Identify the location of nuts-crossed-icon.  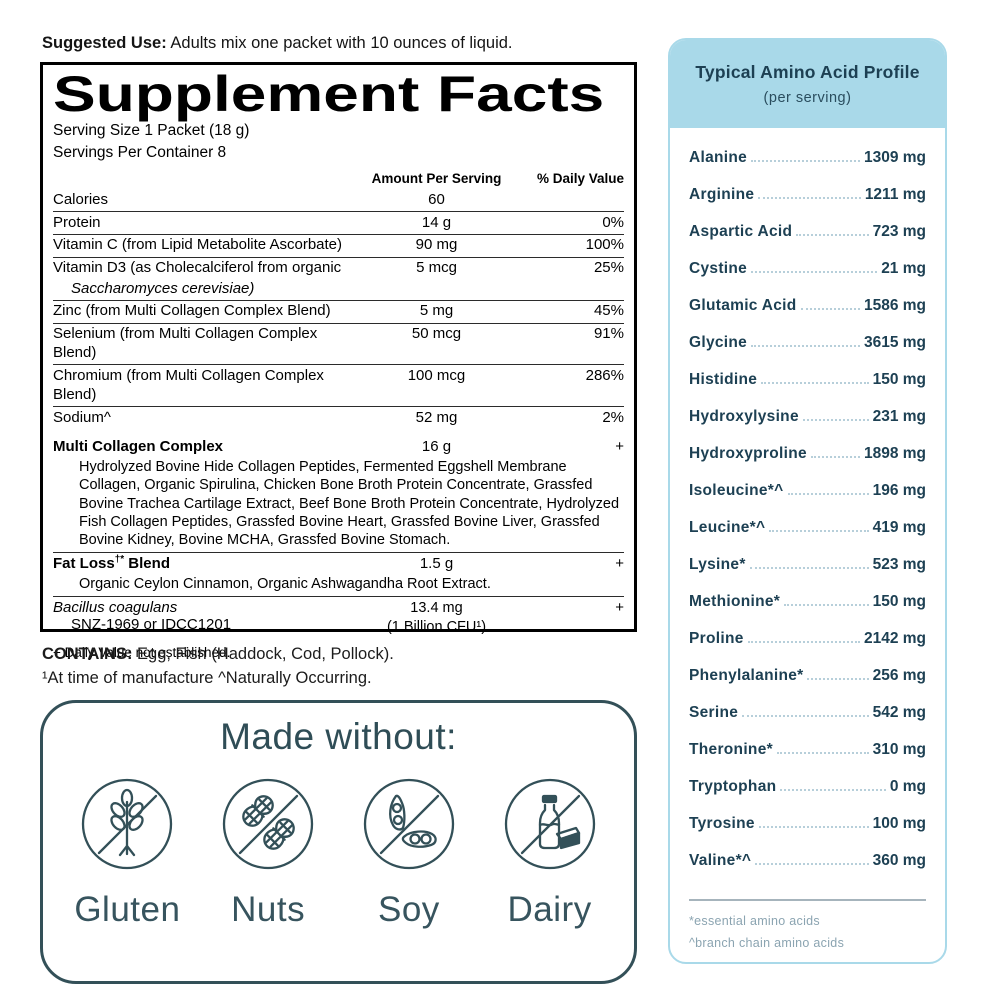
(268, 824).